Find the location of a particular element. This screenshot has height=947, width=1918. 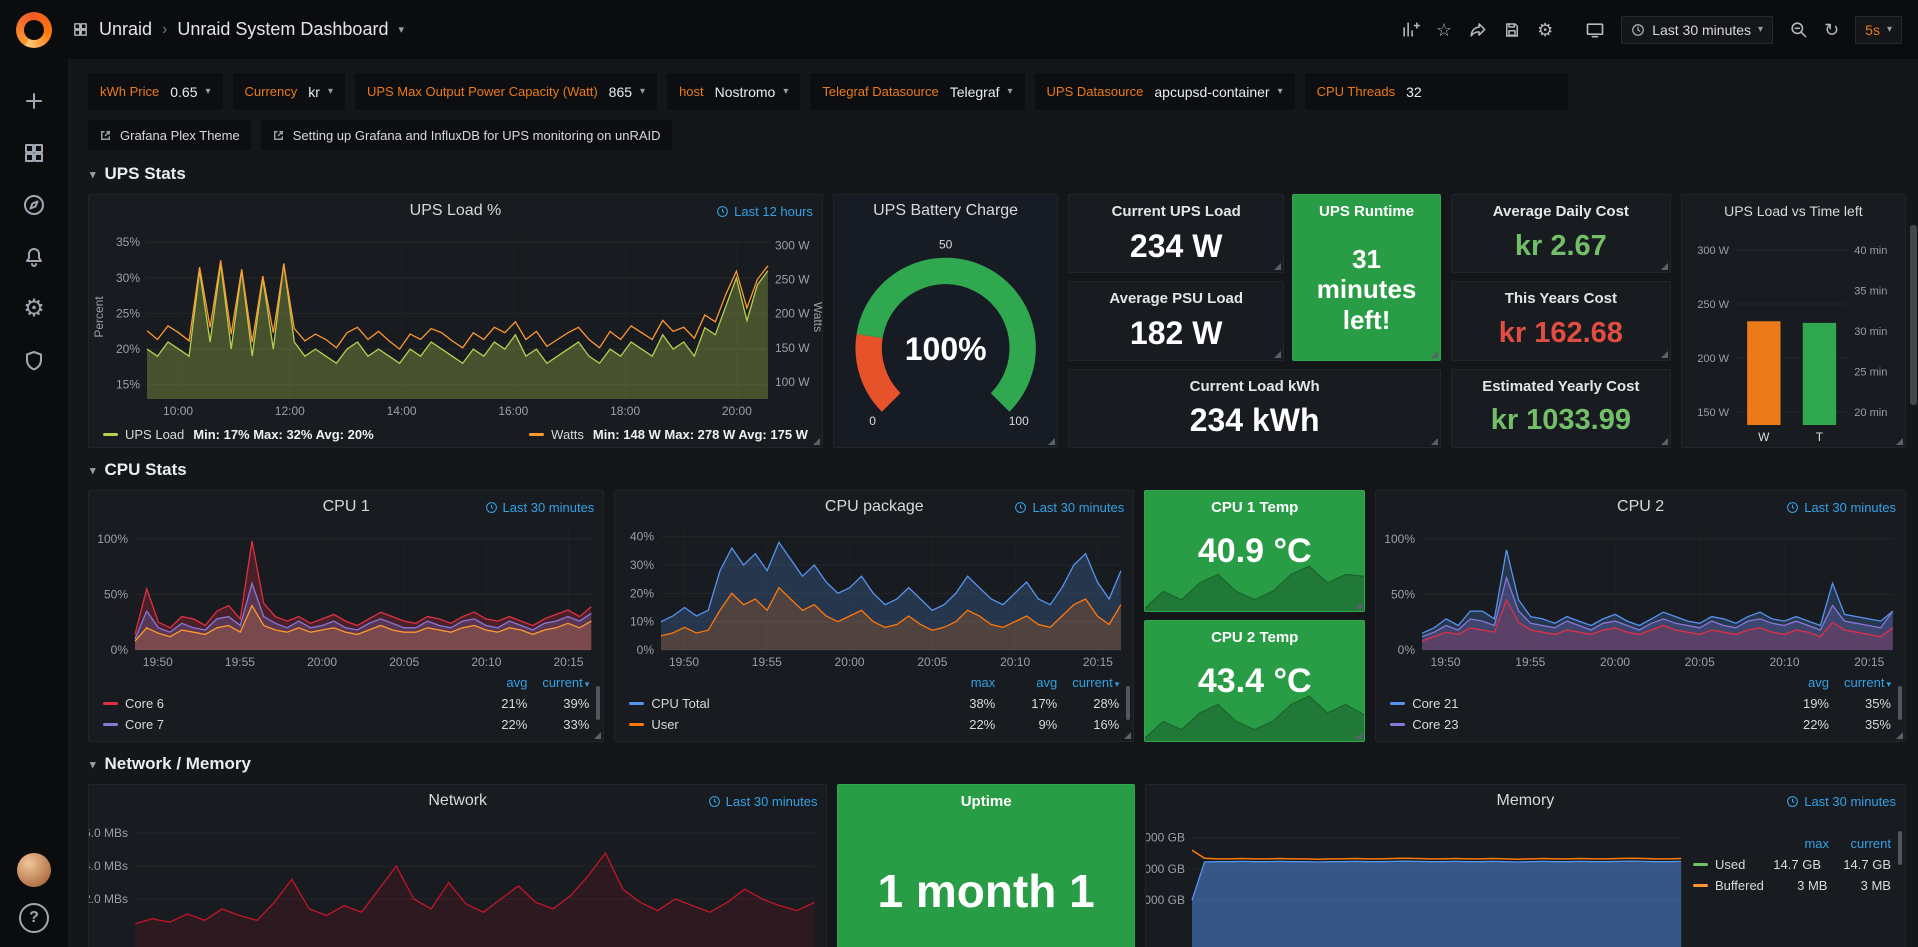

cpu-1-chart: 0% 50% 100% 19:50 19:55 20:00 20:05 20:10 20:15 is located at coordinates (346, 597).